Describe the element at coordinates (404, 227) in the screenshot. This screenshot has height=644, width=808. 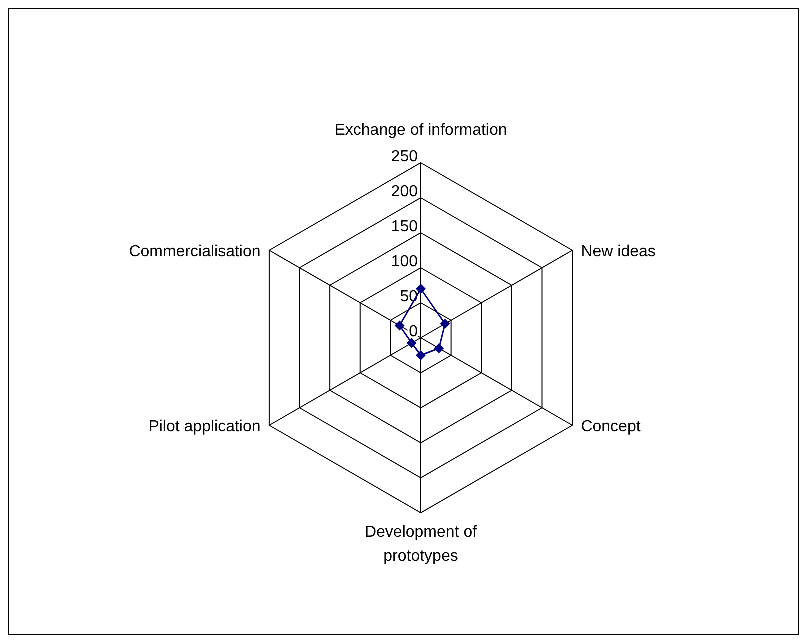
I see `y-tick-label: 150` at that location.